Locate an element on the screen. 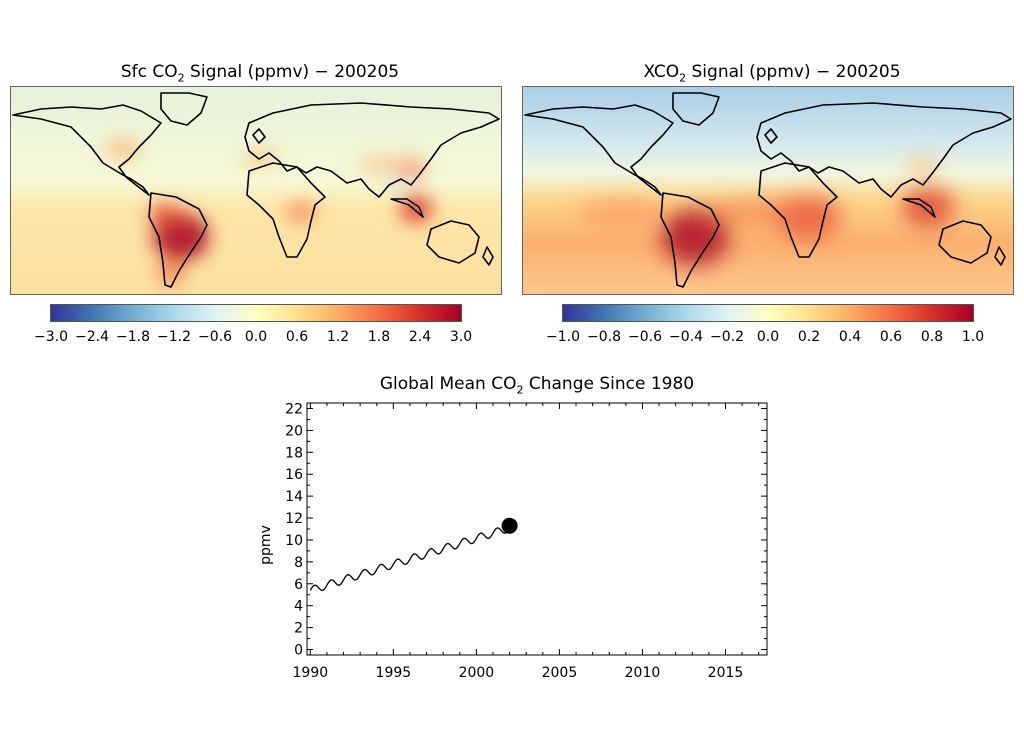  sfc-coastlines is located at coordinates (256, 190).